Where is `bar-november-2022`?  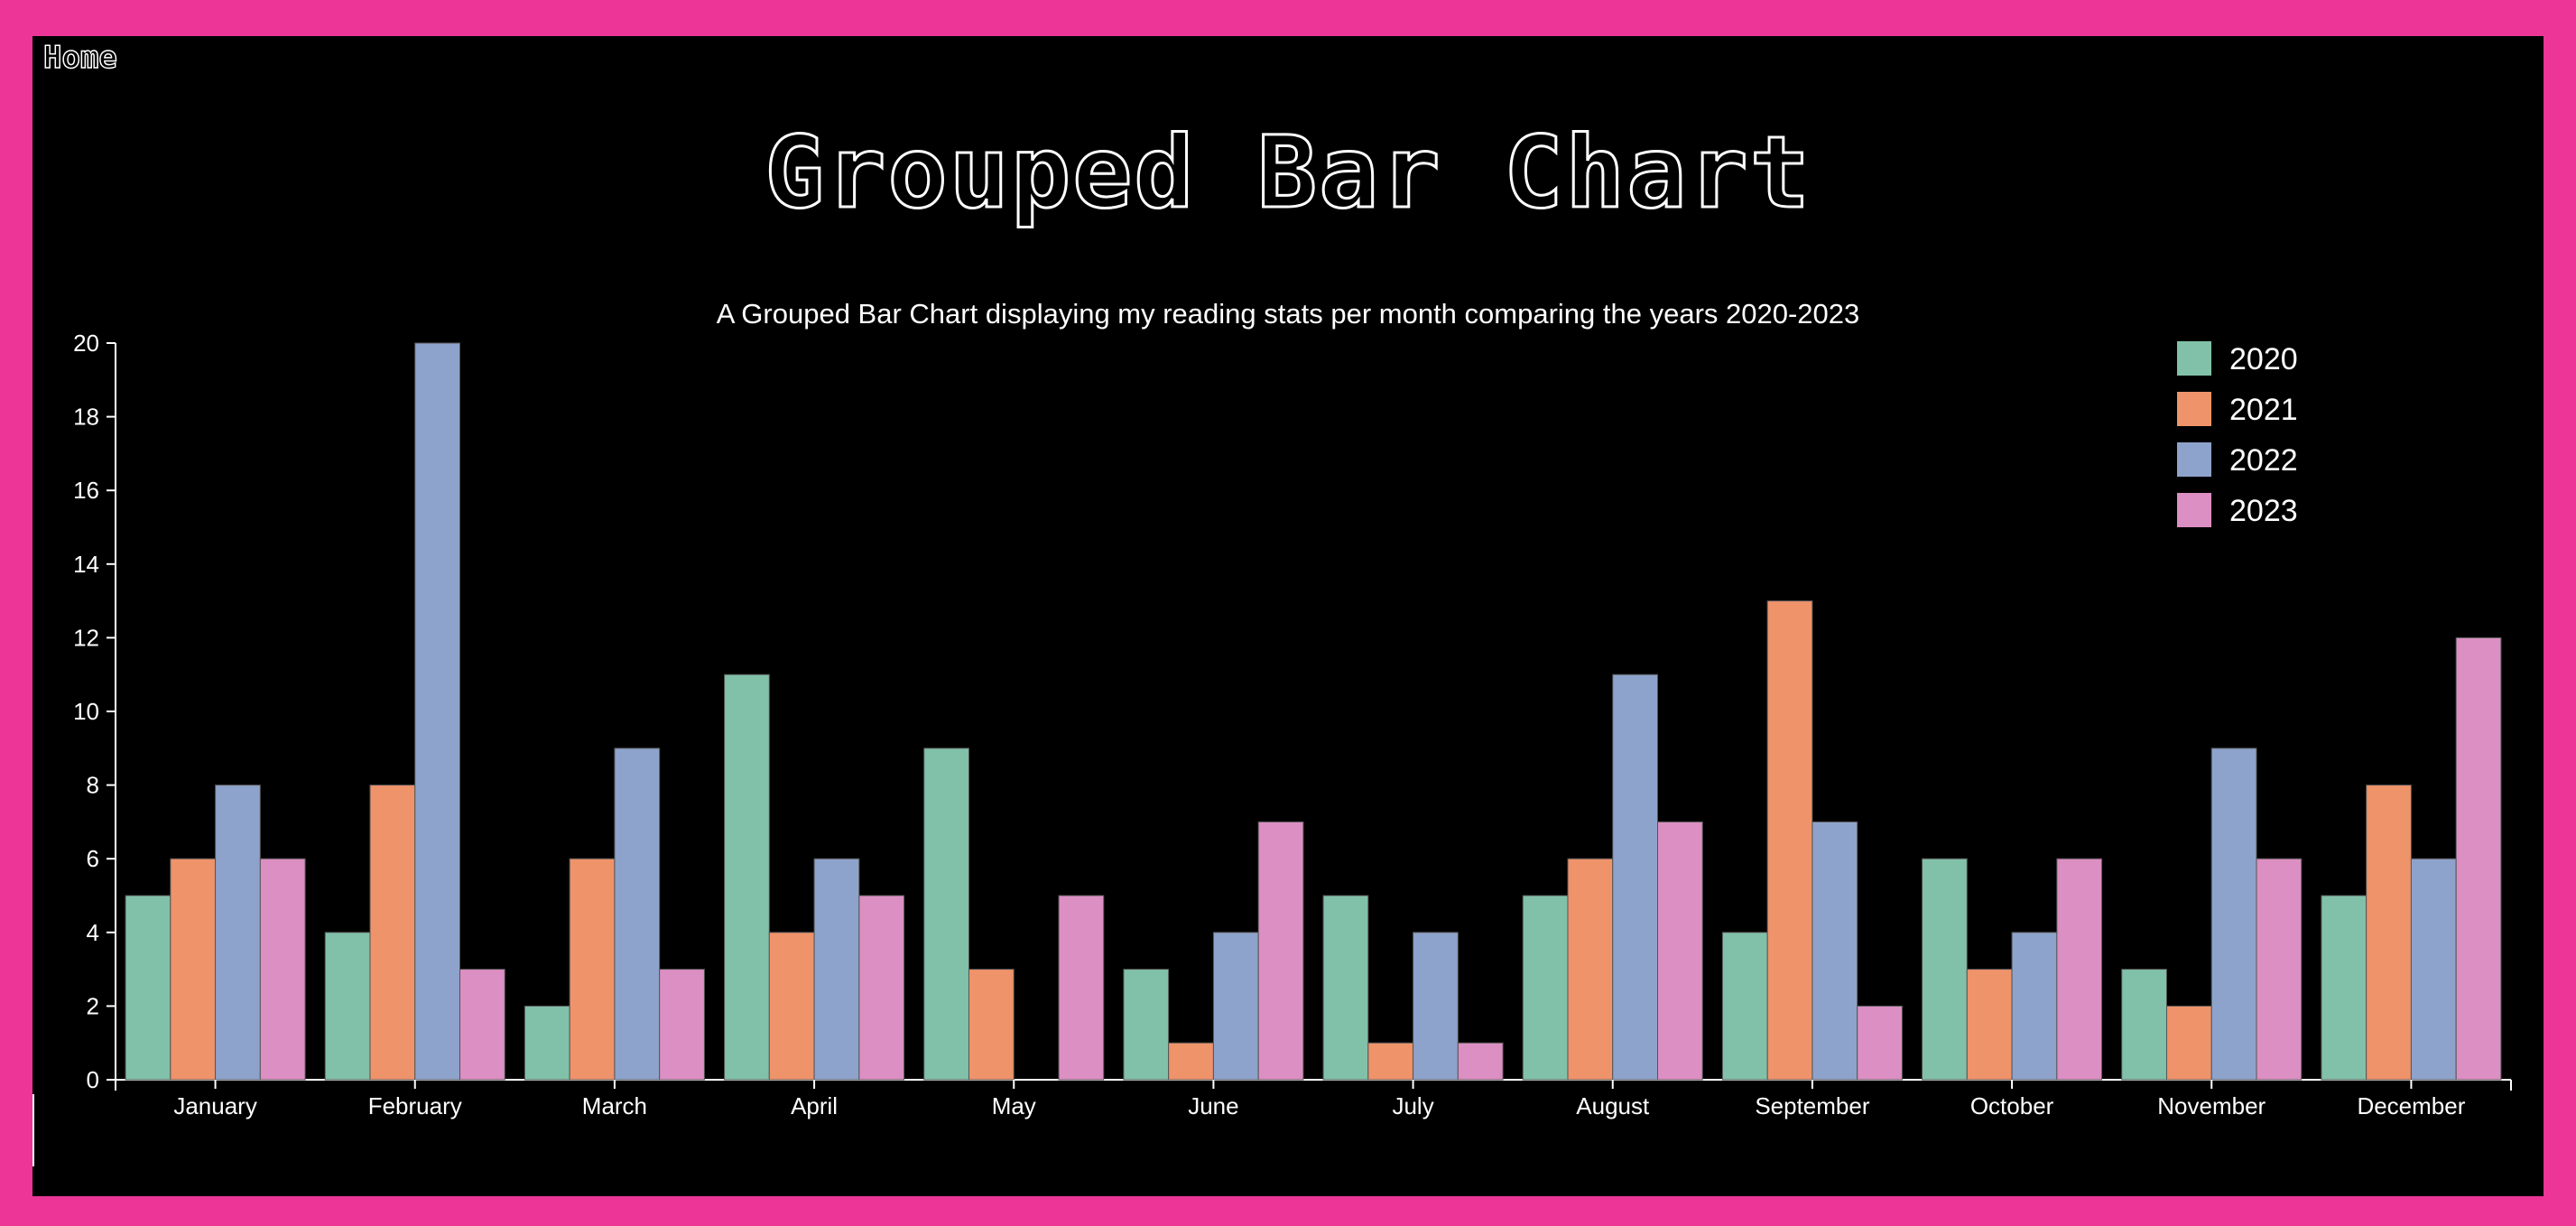 bar-november-2022 is located at coordinates (2233, 915).